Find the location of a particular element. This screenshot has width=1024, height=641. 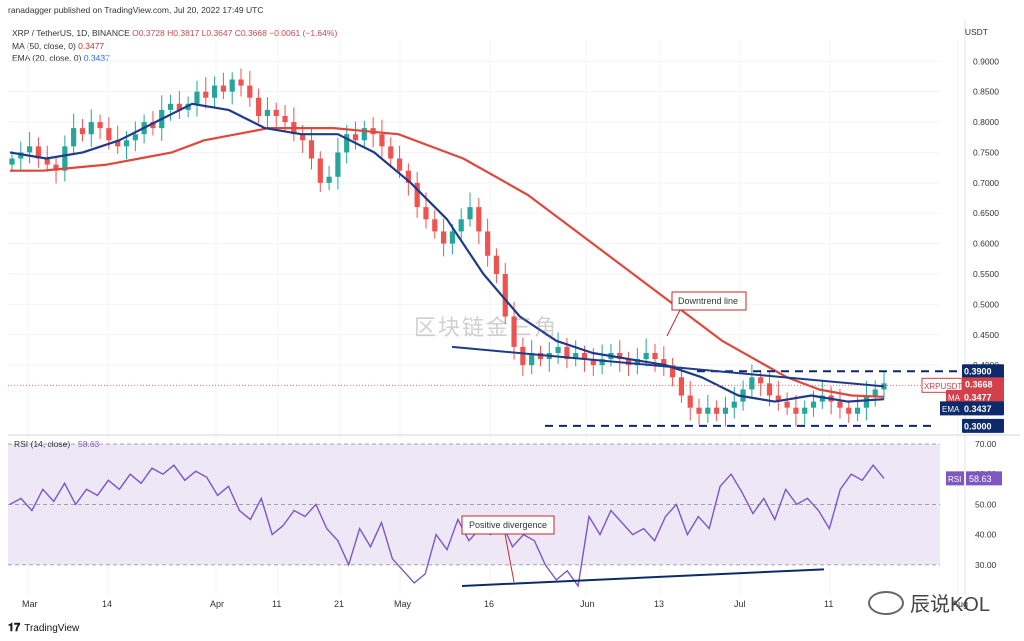

price-tick-label: 0.9000 is located at coordinates (986, 61).